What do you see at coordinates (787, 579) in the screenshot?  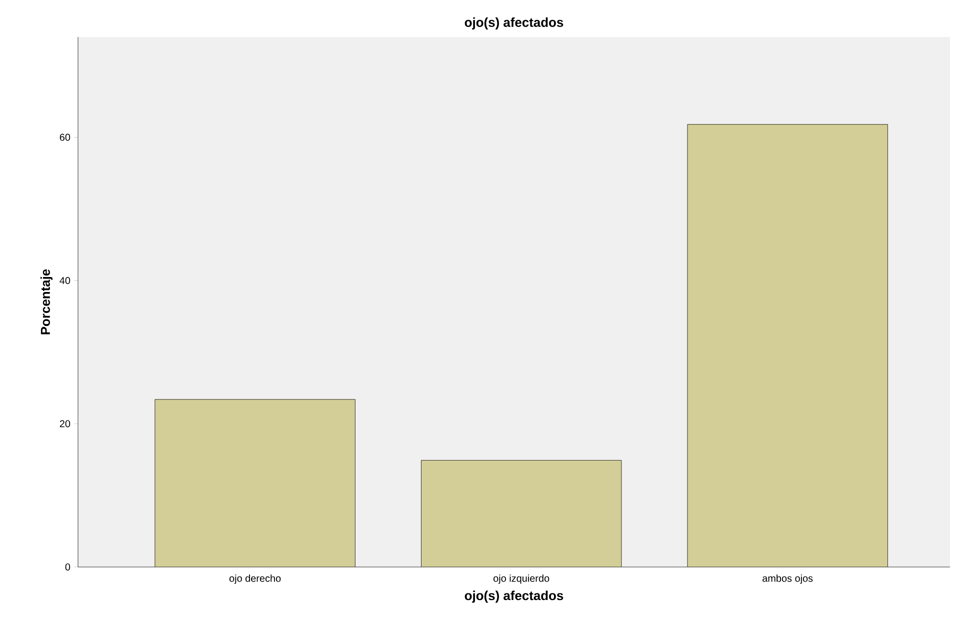 I see `x-tick-label: ambos ojos` at bounding box center [787, 579].